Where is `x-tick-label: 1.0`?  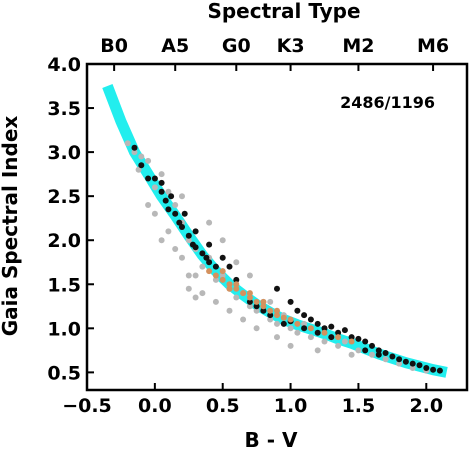 x-tick-label: 1.0 is located at coordinates (291, 406).